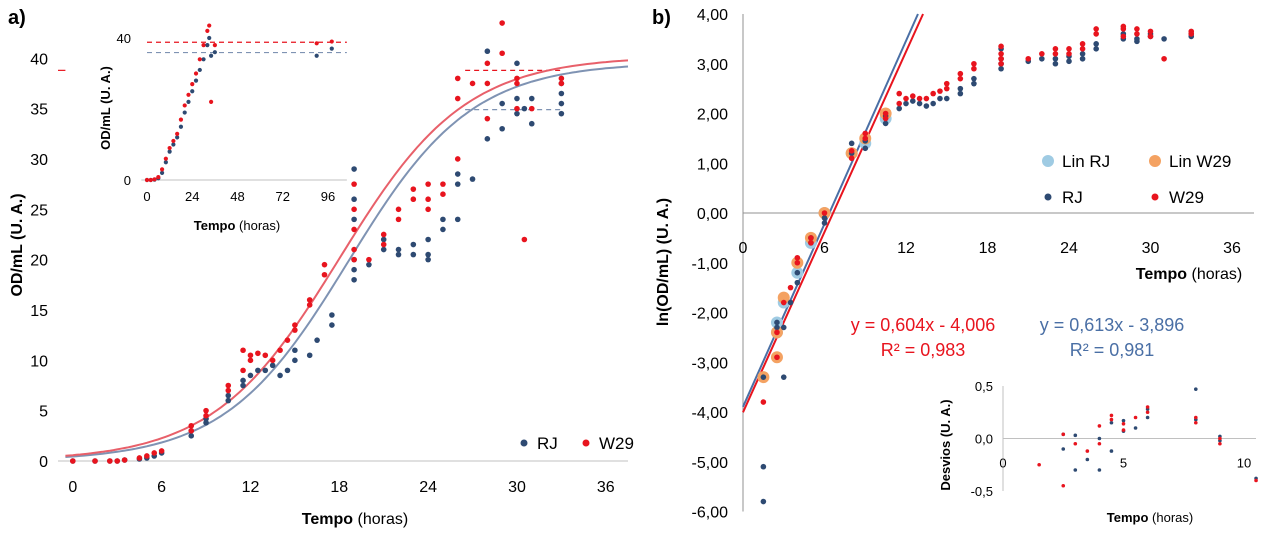 The image size is (1271, 535). Describe the element at coordinates (984, 439) in the screenshot. I see `b-inset-y-tick-label: 0,0` at that location.